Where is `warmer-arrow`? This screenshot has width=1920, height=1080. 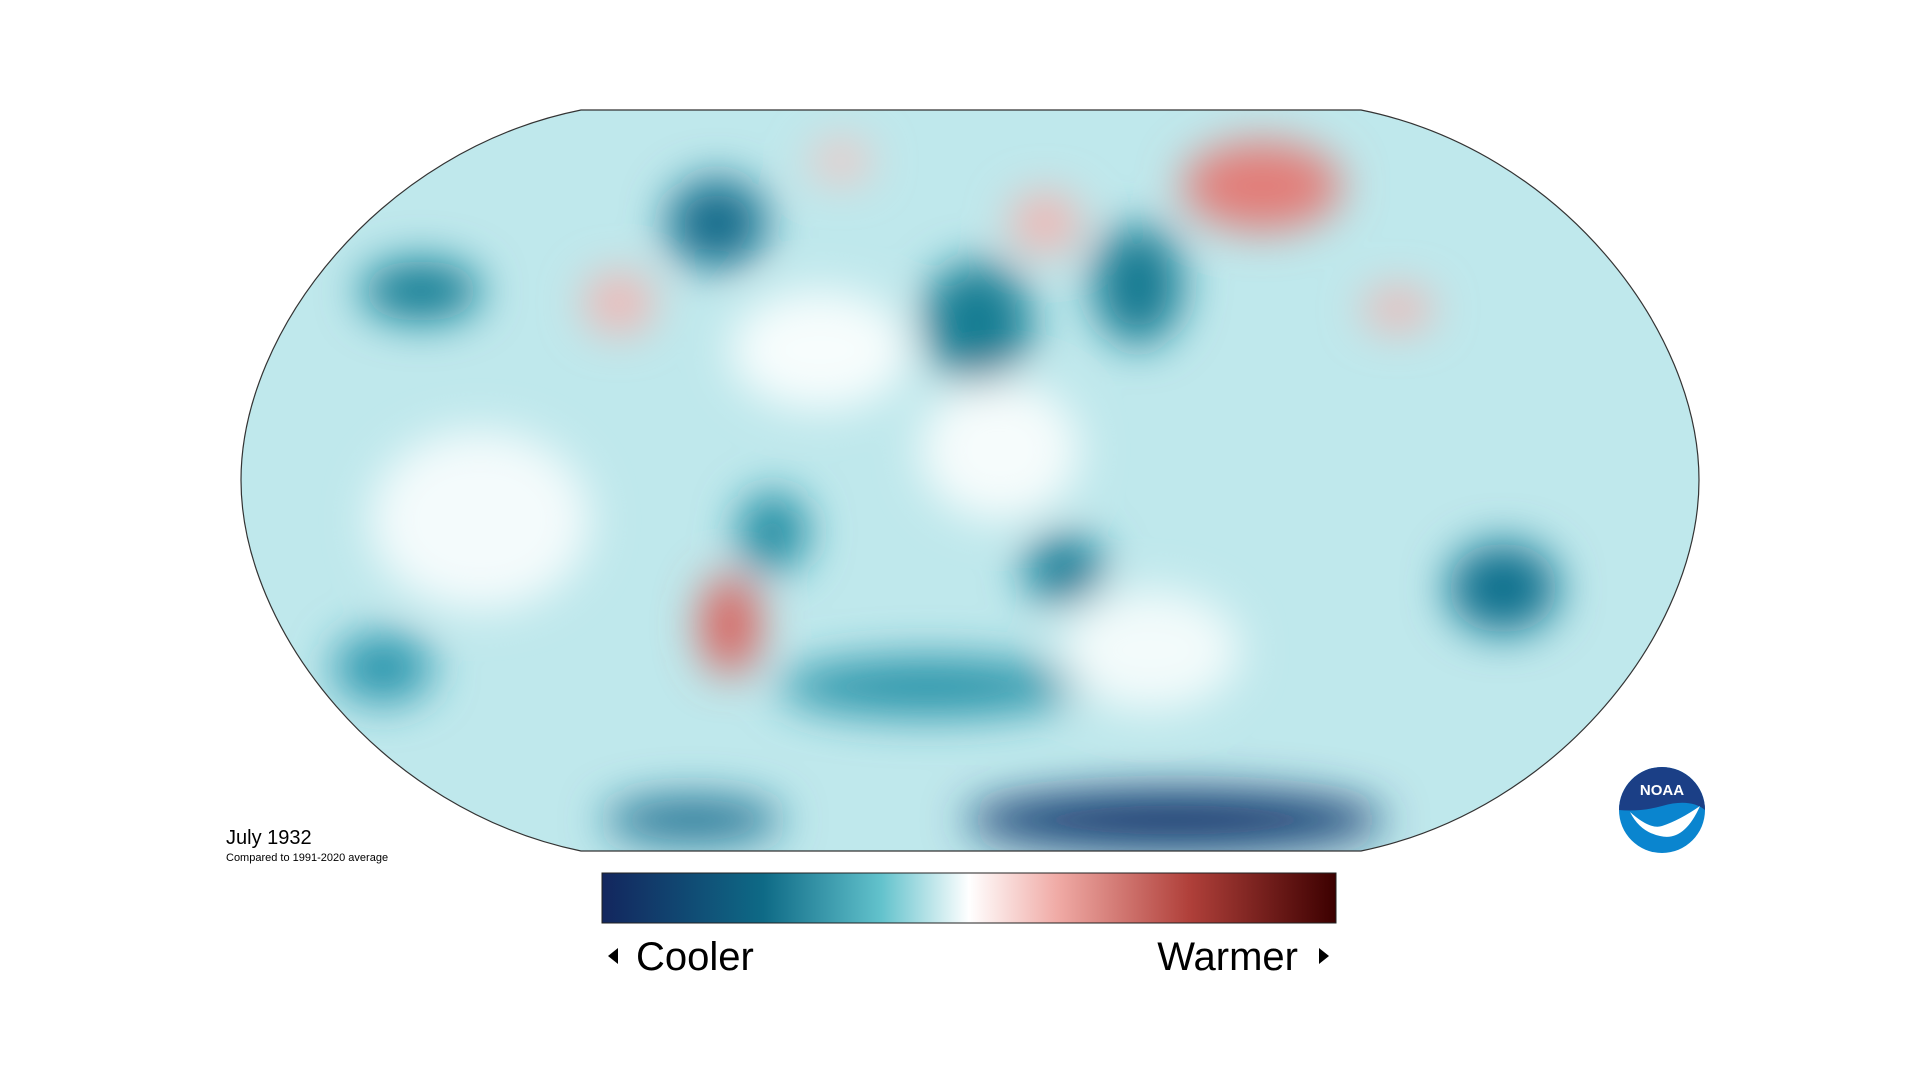
warmer-arrow is located at coordinates (1324, 956).